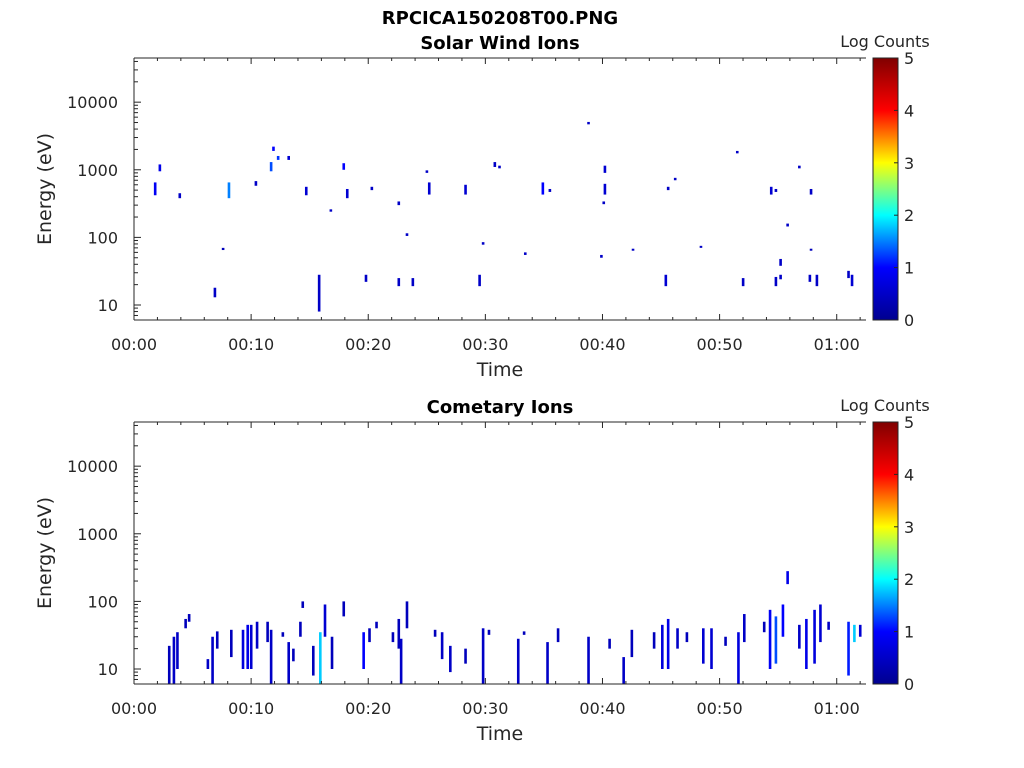 The width and height of the screenshot is (1024, 768). I want to click on data-cells, so click(514, 627).